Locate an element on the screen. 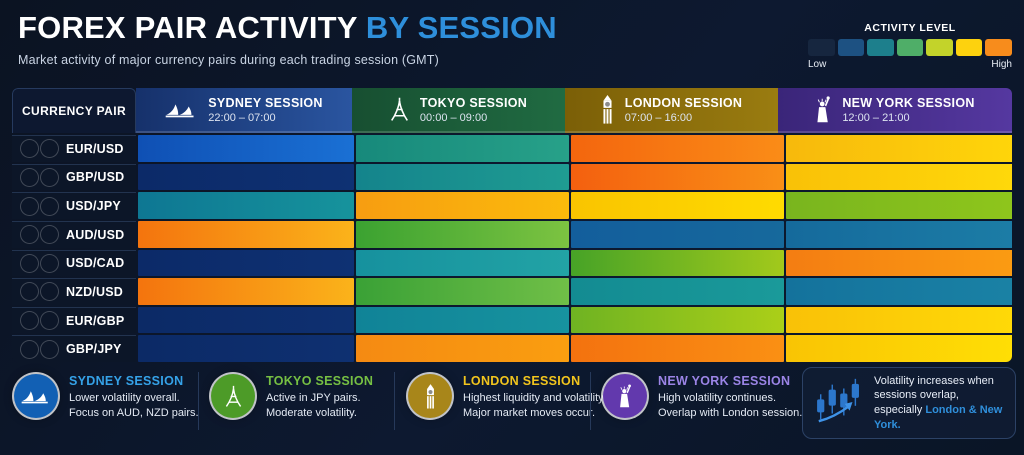  activity-level-label: ACTIVITY LEVEL is located at coordinates (910, 28).